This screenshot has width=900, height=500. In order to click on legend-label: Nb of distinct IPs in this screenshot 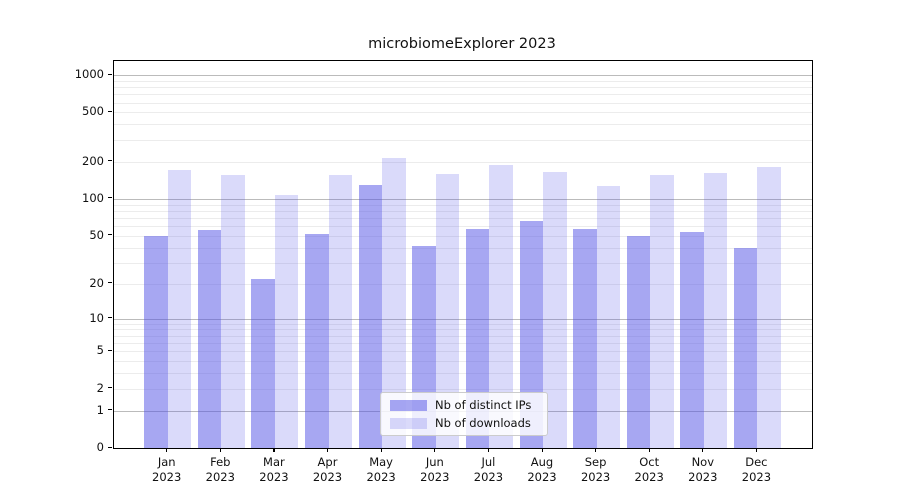, I will do `click(483, 405)`.